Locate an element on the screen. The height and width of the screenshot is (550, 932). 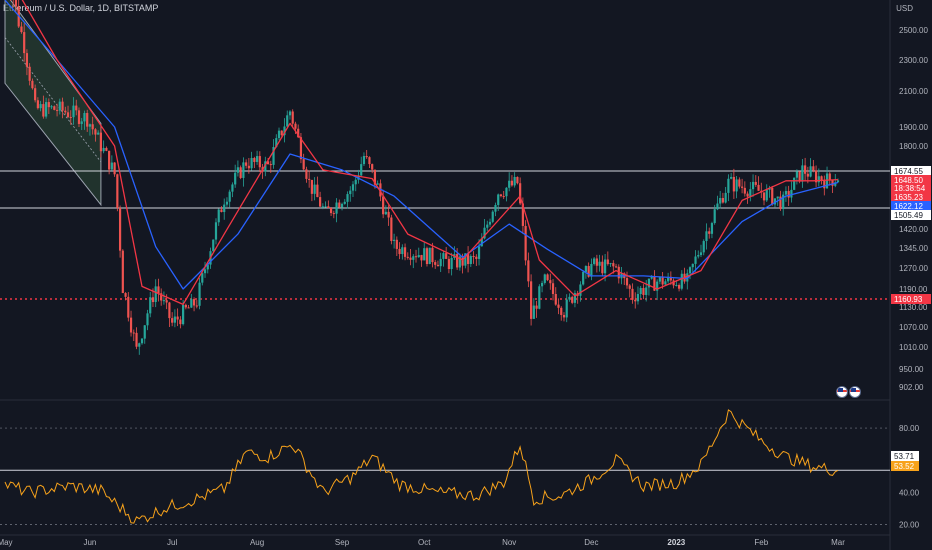
price-tick-label: 2300.00 is located at coordinates (913, 60).